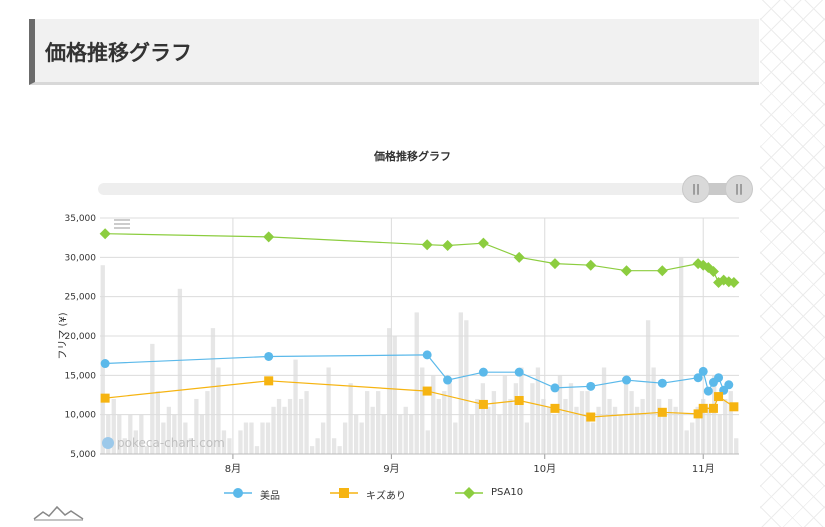 The image size is (825, 527). What do you see at coordinates (81, 416) in the screenshot?
I see `y-tick-label: 10,000` at bounding box center [81, 416].